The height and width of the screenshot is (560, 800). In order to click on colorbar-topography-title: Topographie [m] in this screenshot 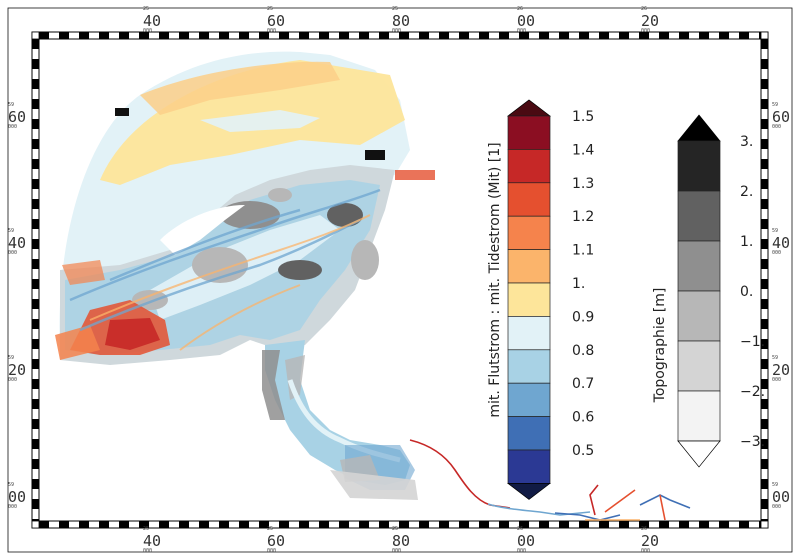, I will do `click(660, 346)`.